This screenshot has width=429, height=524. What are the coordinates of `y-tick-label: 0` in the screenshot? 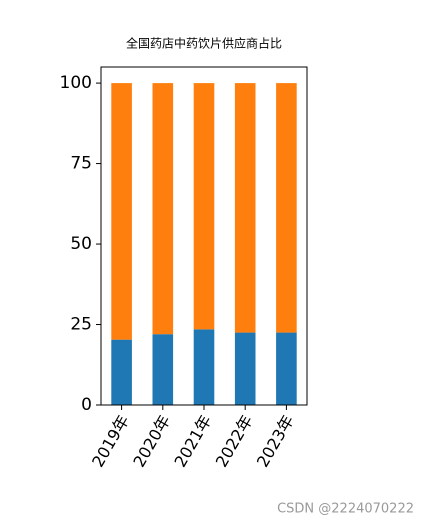 It's located at (86, 405).